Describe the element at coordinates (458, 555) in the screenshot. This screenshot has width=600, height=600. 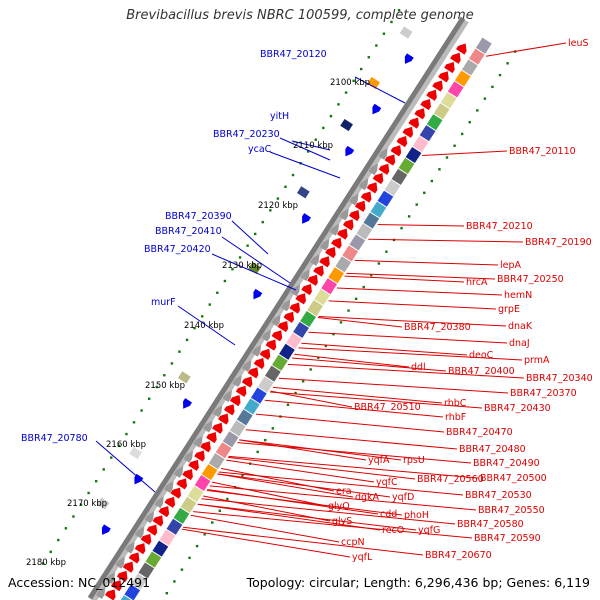
I see `gene-label-right: BBR47_20670` at that location.